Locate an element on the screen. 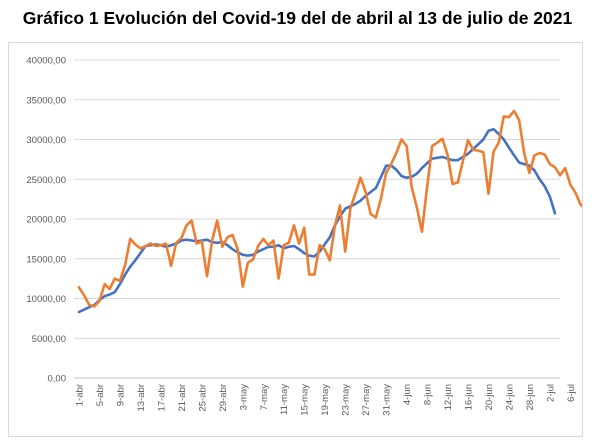 Image resolution: width=595 pixels, height=443 pixels. x-tick-label: 23-may is located at coordinates (346, 400).